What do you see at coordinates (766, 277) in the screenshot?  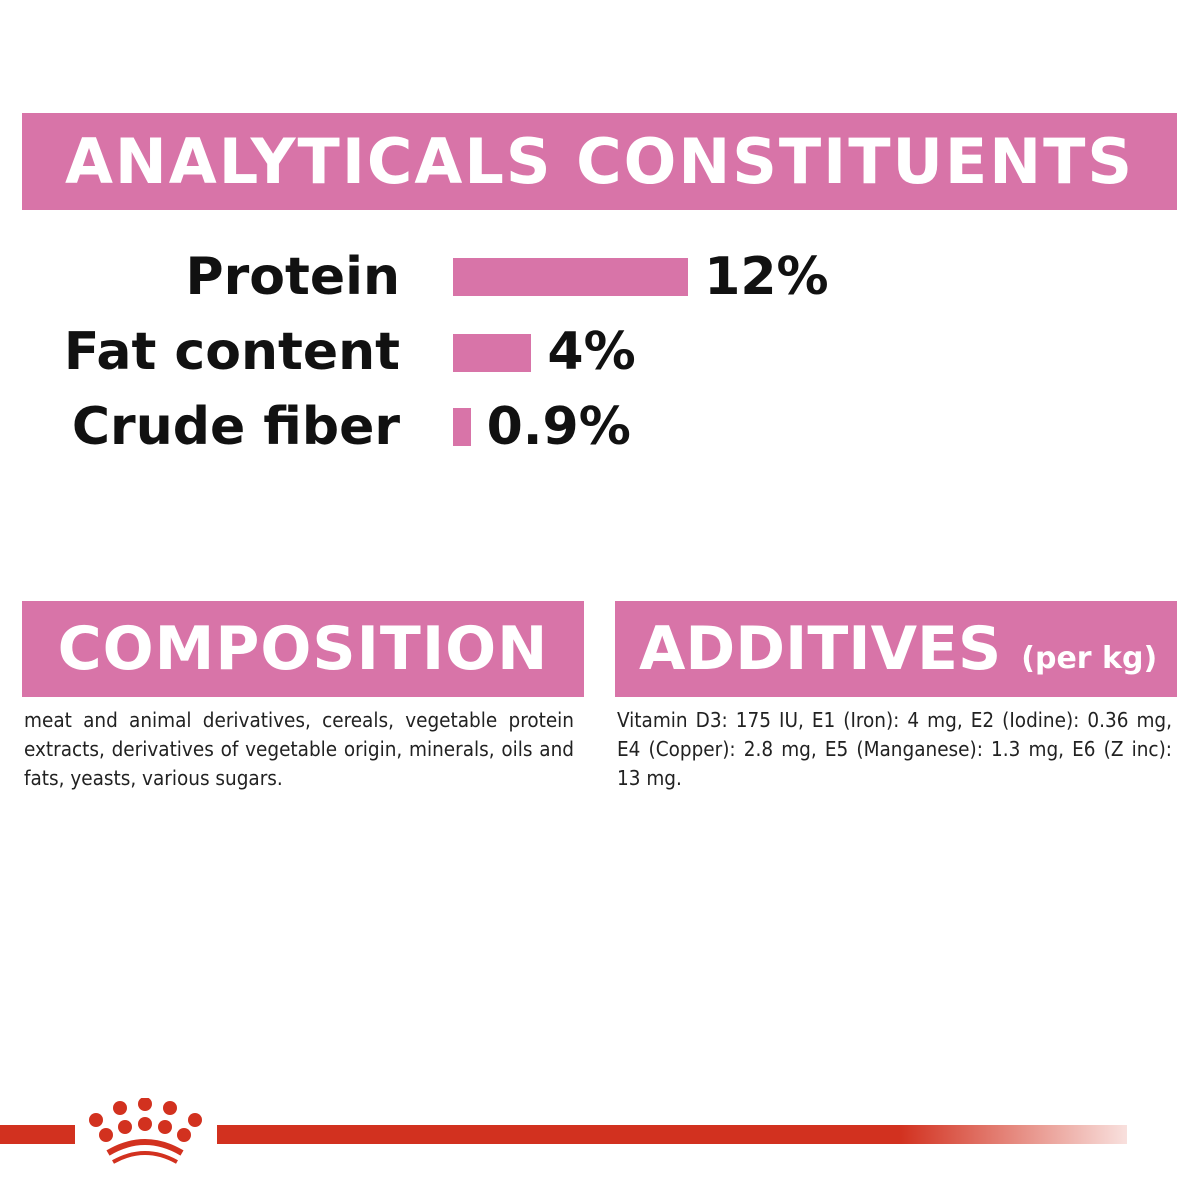 I see `constituent-value: 12%` at bounding box center [766, 277].